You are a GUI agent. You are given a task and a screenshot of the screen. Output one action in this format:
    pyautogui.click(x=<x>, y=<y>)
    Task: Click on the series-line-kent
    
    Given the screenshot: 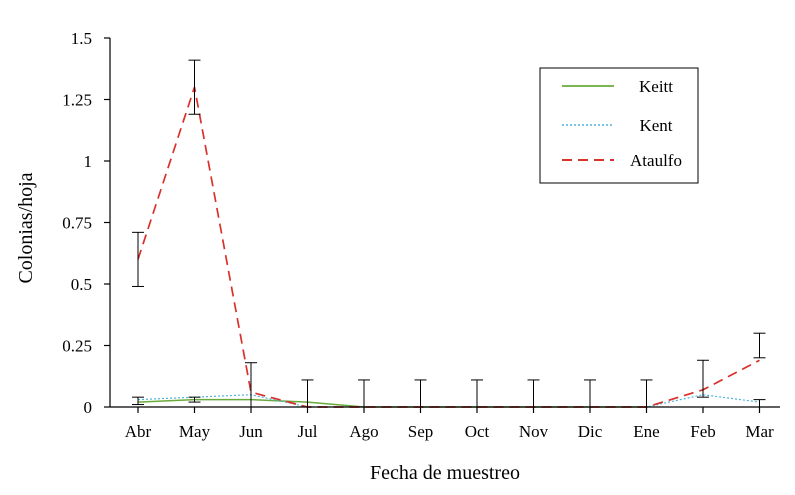 What is the action you would take?
    pyautogui.click(x=448, y=401)
    